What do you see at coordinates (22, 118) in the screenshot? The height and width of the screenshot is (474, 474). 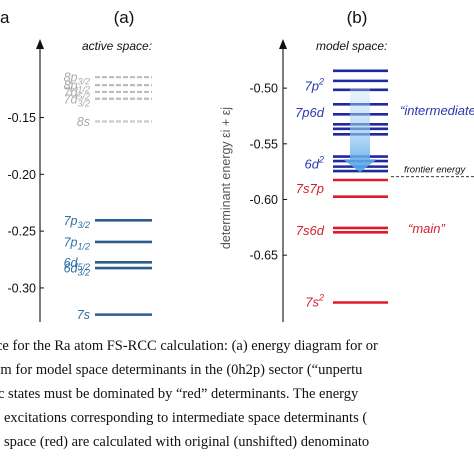 I see `panel-a-tick-label-0: -0.15` at bounding box center [22, 118].